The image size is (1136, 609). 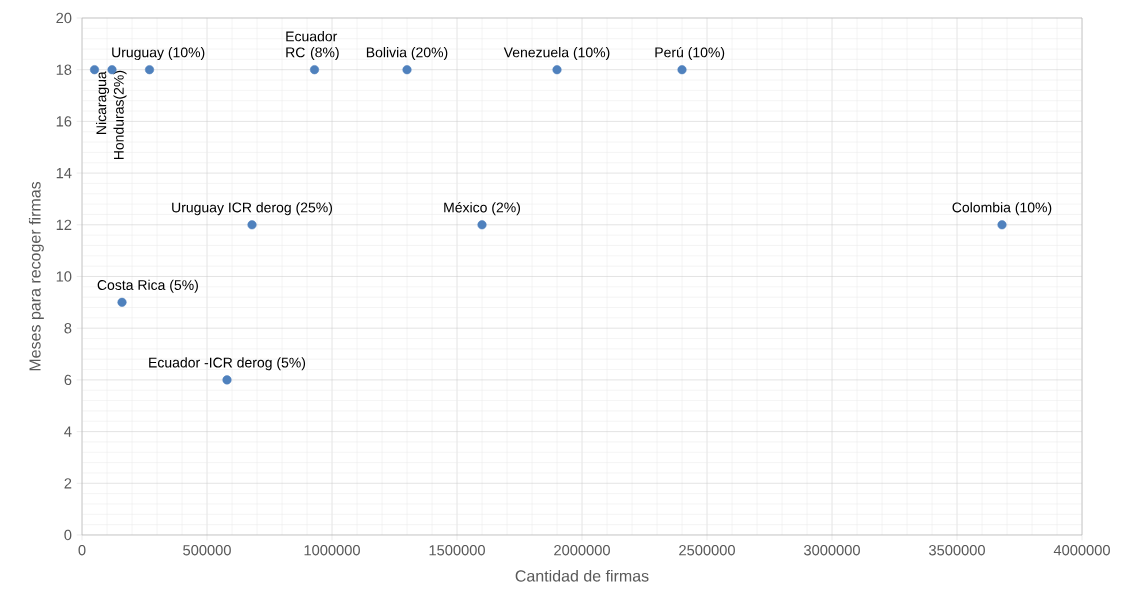 I want to click on x-axis-title: Cantidad de firmas, so click(x=582, y=575).